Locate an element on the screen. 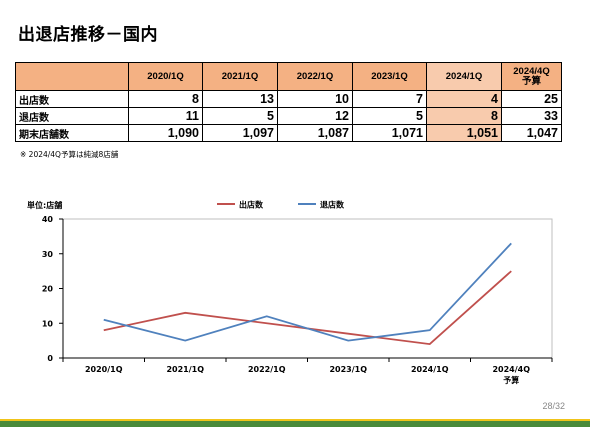  table-cell: 1,087 is located at coordinates (315, 133).